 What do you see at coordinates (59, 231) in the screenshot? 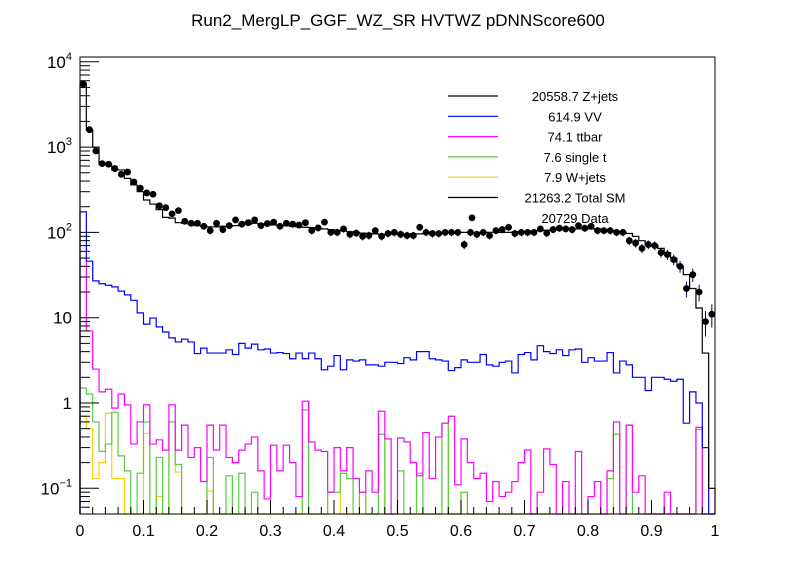
I see `y-tick-label: 10²` at bounding box center [59, 231].